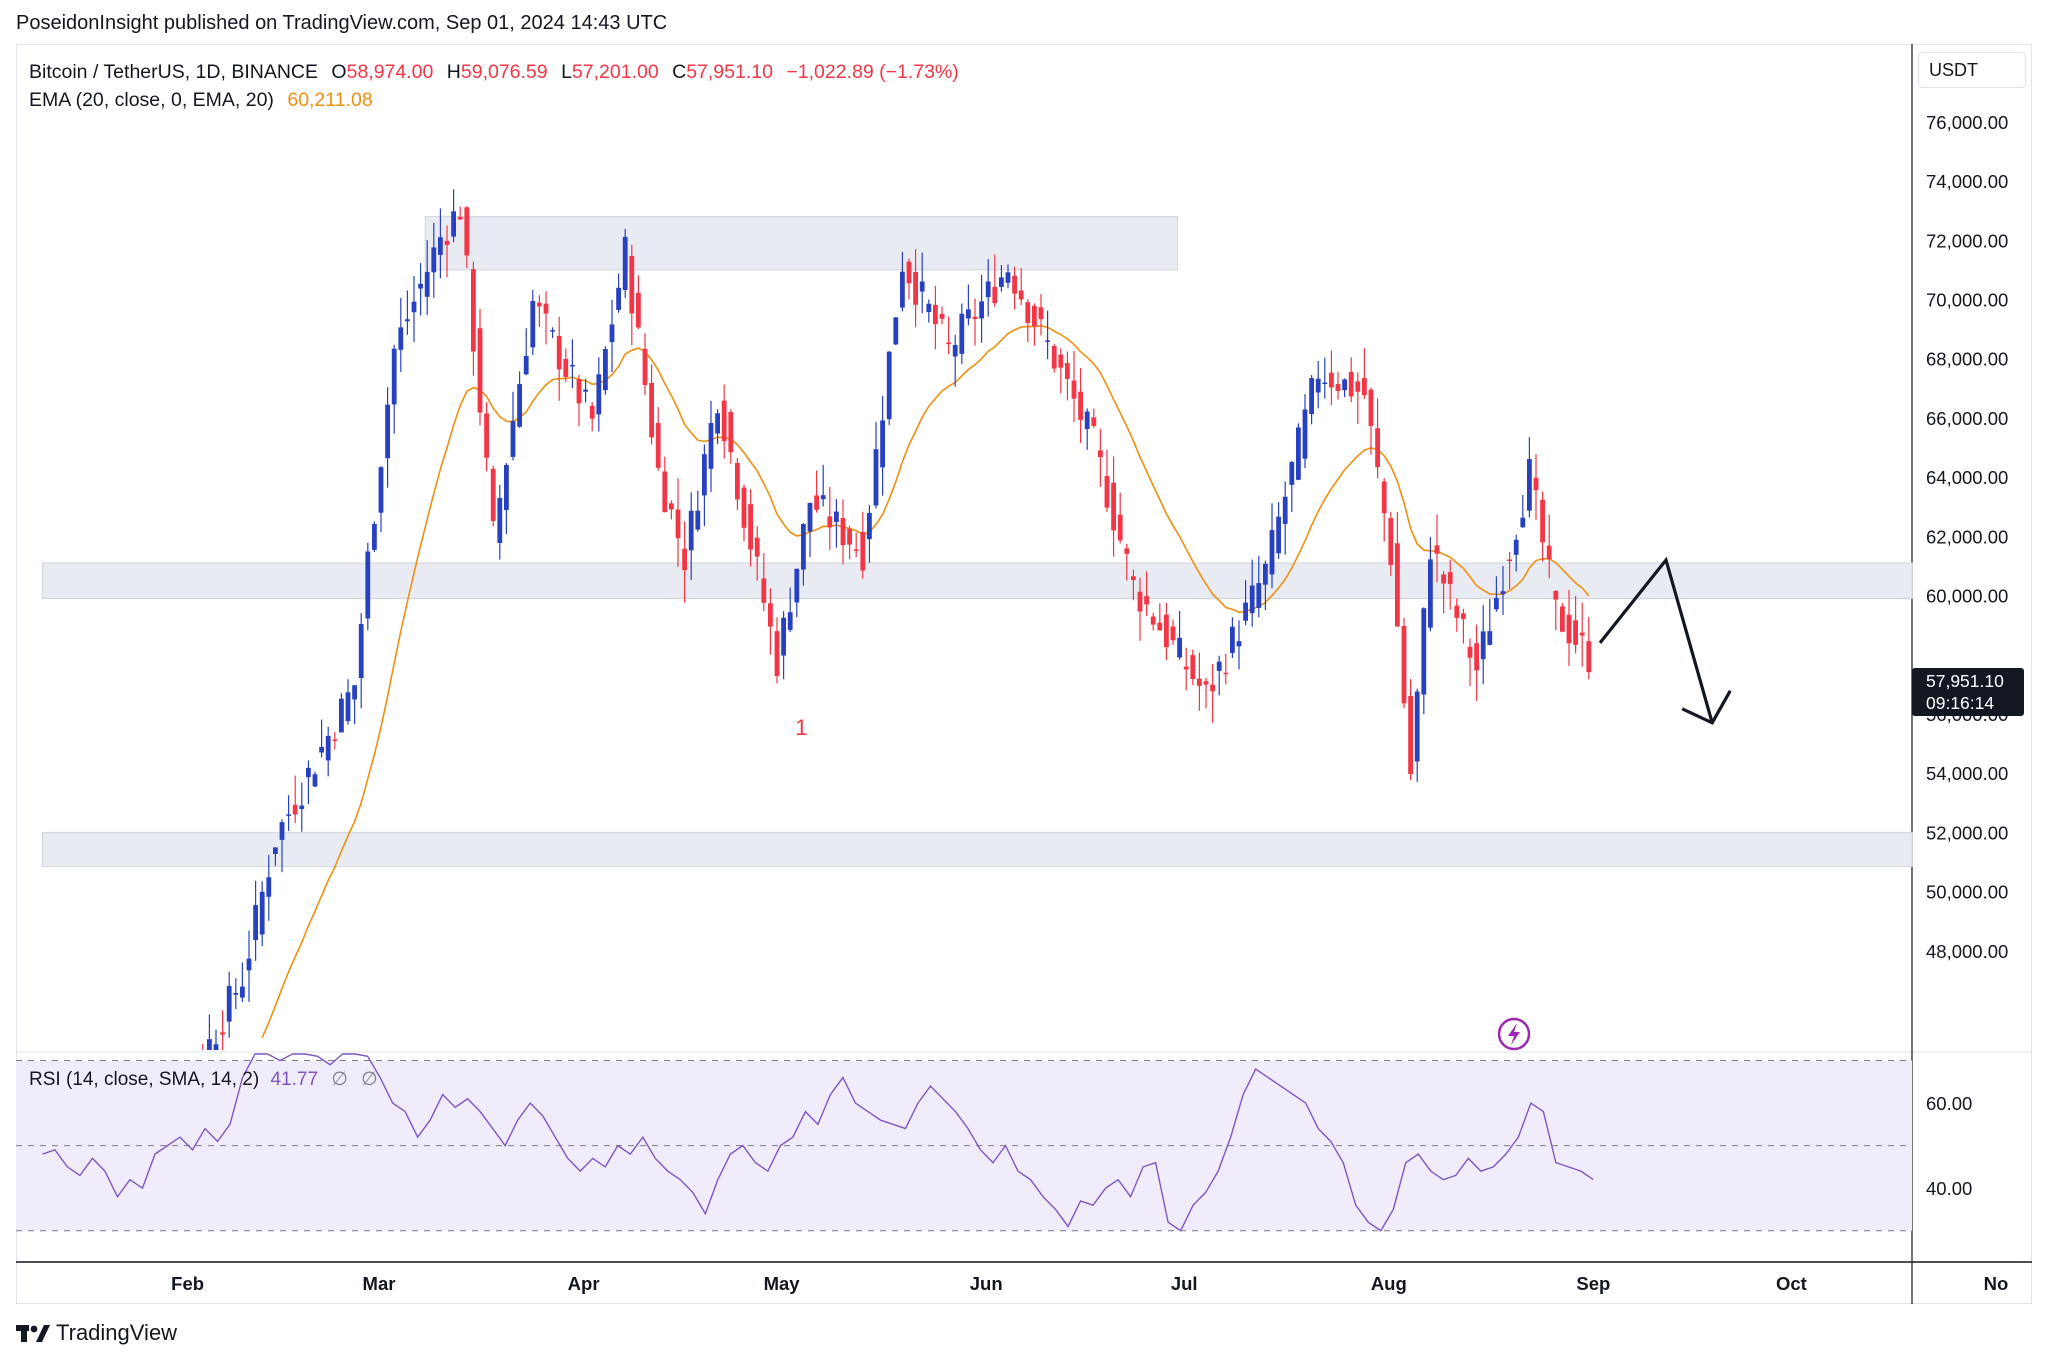 Image resolution: width=2048 pixels, height=1362 pixels. Describe the element at coordinates (144, 1079) in the screenshot. I see `rsi-label: RSI (14, close, SMA, 14, 2)` at that location.